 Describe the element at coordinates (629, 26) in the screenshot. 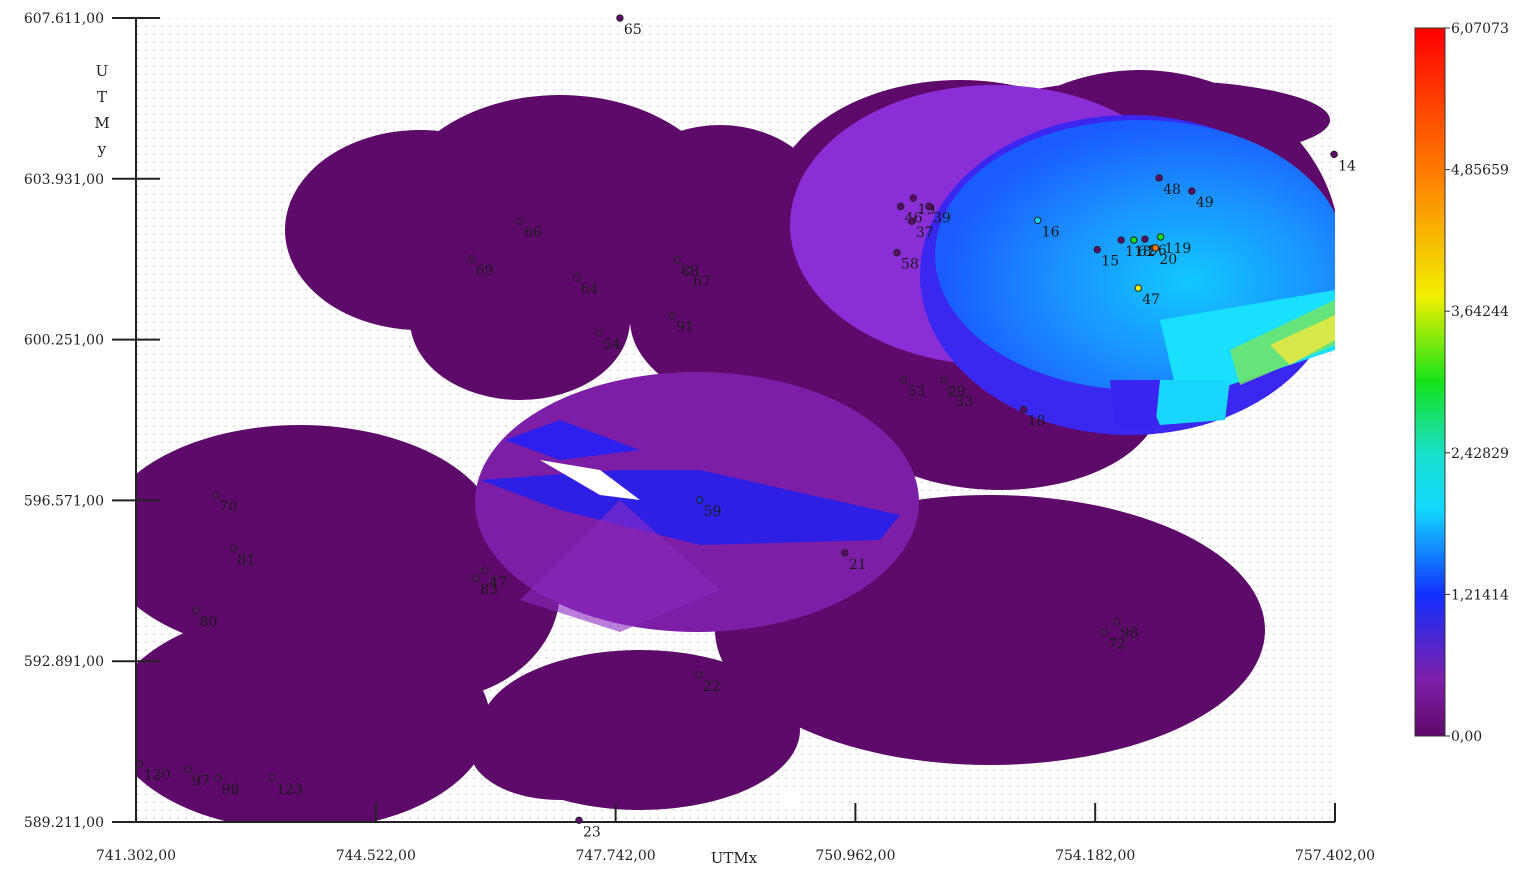

I see `sample-point: 65` at that location.